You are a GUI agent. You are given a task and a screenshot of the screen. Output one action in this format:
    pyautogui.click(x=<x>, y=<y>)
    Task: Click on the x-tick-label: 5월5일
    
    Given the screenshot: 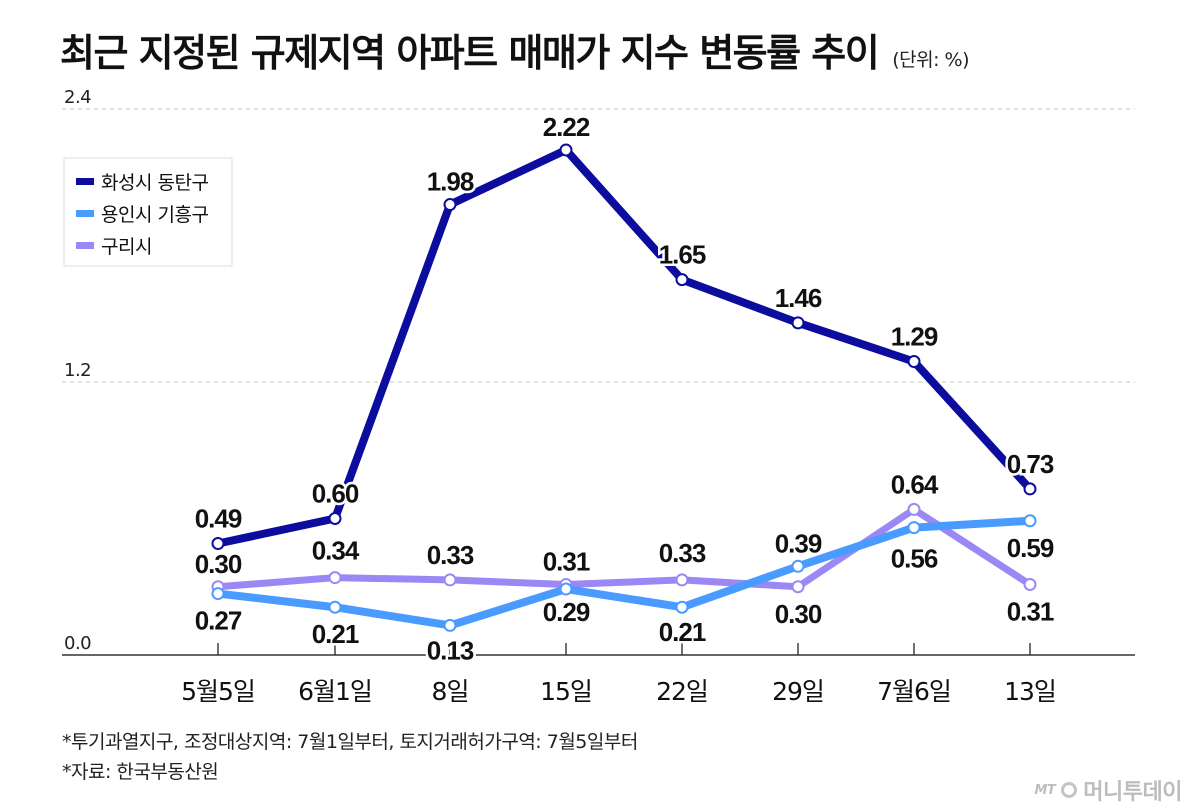 What is the action you would take?
    pyautogui.click(x=218, y=691)
    